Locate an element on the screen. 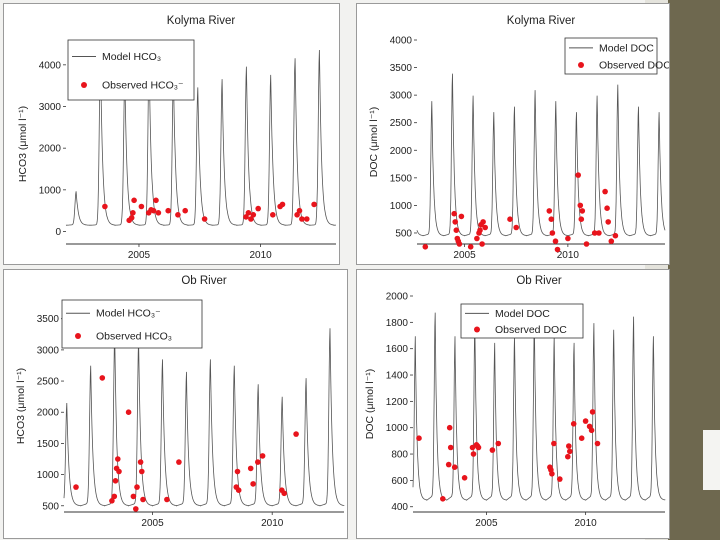  ob-hco3-ytick-label: 500 is located at coordinates (50, 506).